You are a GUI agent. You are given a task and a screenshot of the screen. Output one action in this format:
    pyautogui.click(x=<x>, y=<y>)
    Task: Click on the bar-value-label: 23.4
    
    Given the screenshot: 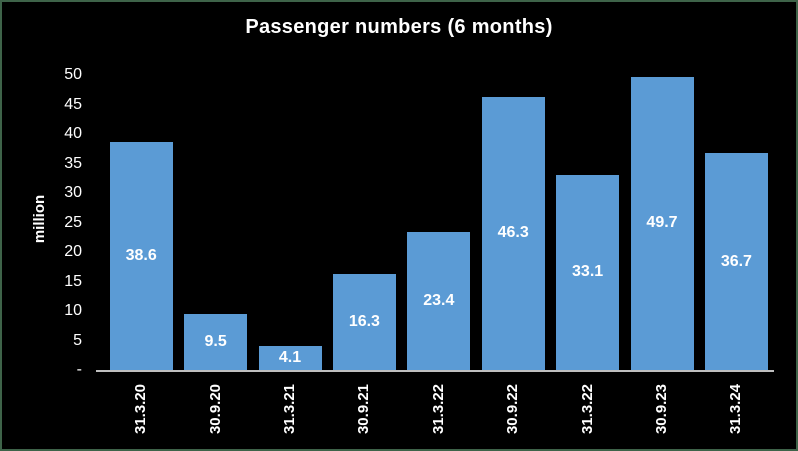 What is the action you would take?
    pyautogui.click(x=439, y=300)
    